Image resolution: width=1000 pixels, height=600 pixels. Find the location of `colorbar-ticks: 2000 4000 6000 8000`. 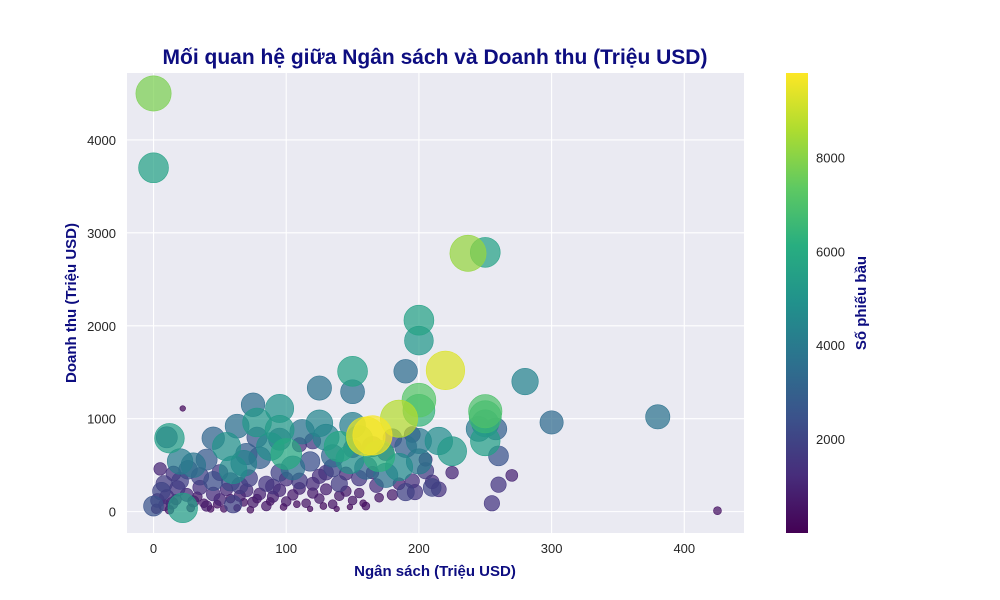

colorbar-ticks: 2000 4000 6000 8000 is located at coordinates (830, 298).